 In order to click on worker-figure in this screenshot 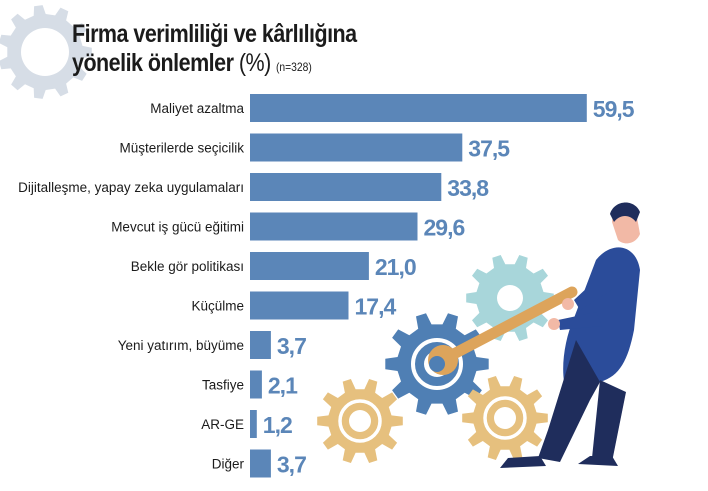, I will do `click(570, 335)`.